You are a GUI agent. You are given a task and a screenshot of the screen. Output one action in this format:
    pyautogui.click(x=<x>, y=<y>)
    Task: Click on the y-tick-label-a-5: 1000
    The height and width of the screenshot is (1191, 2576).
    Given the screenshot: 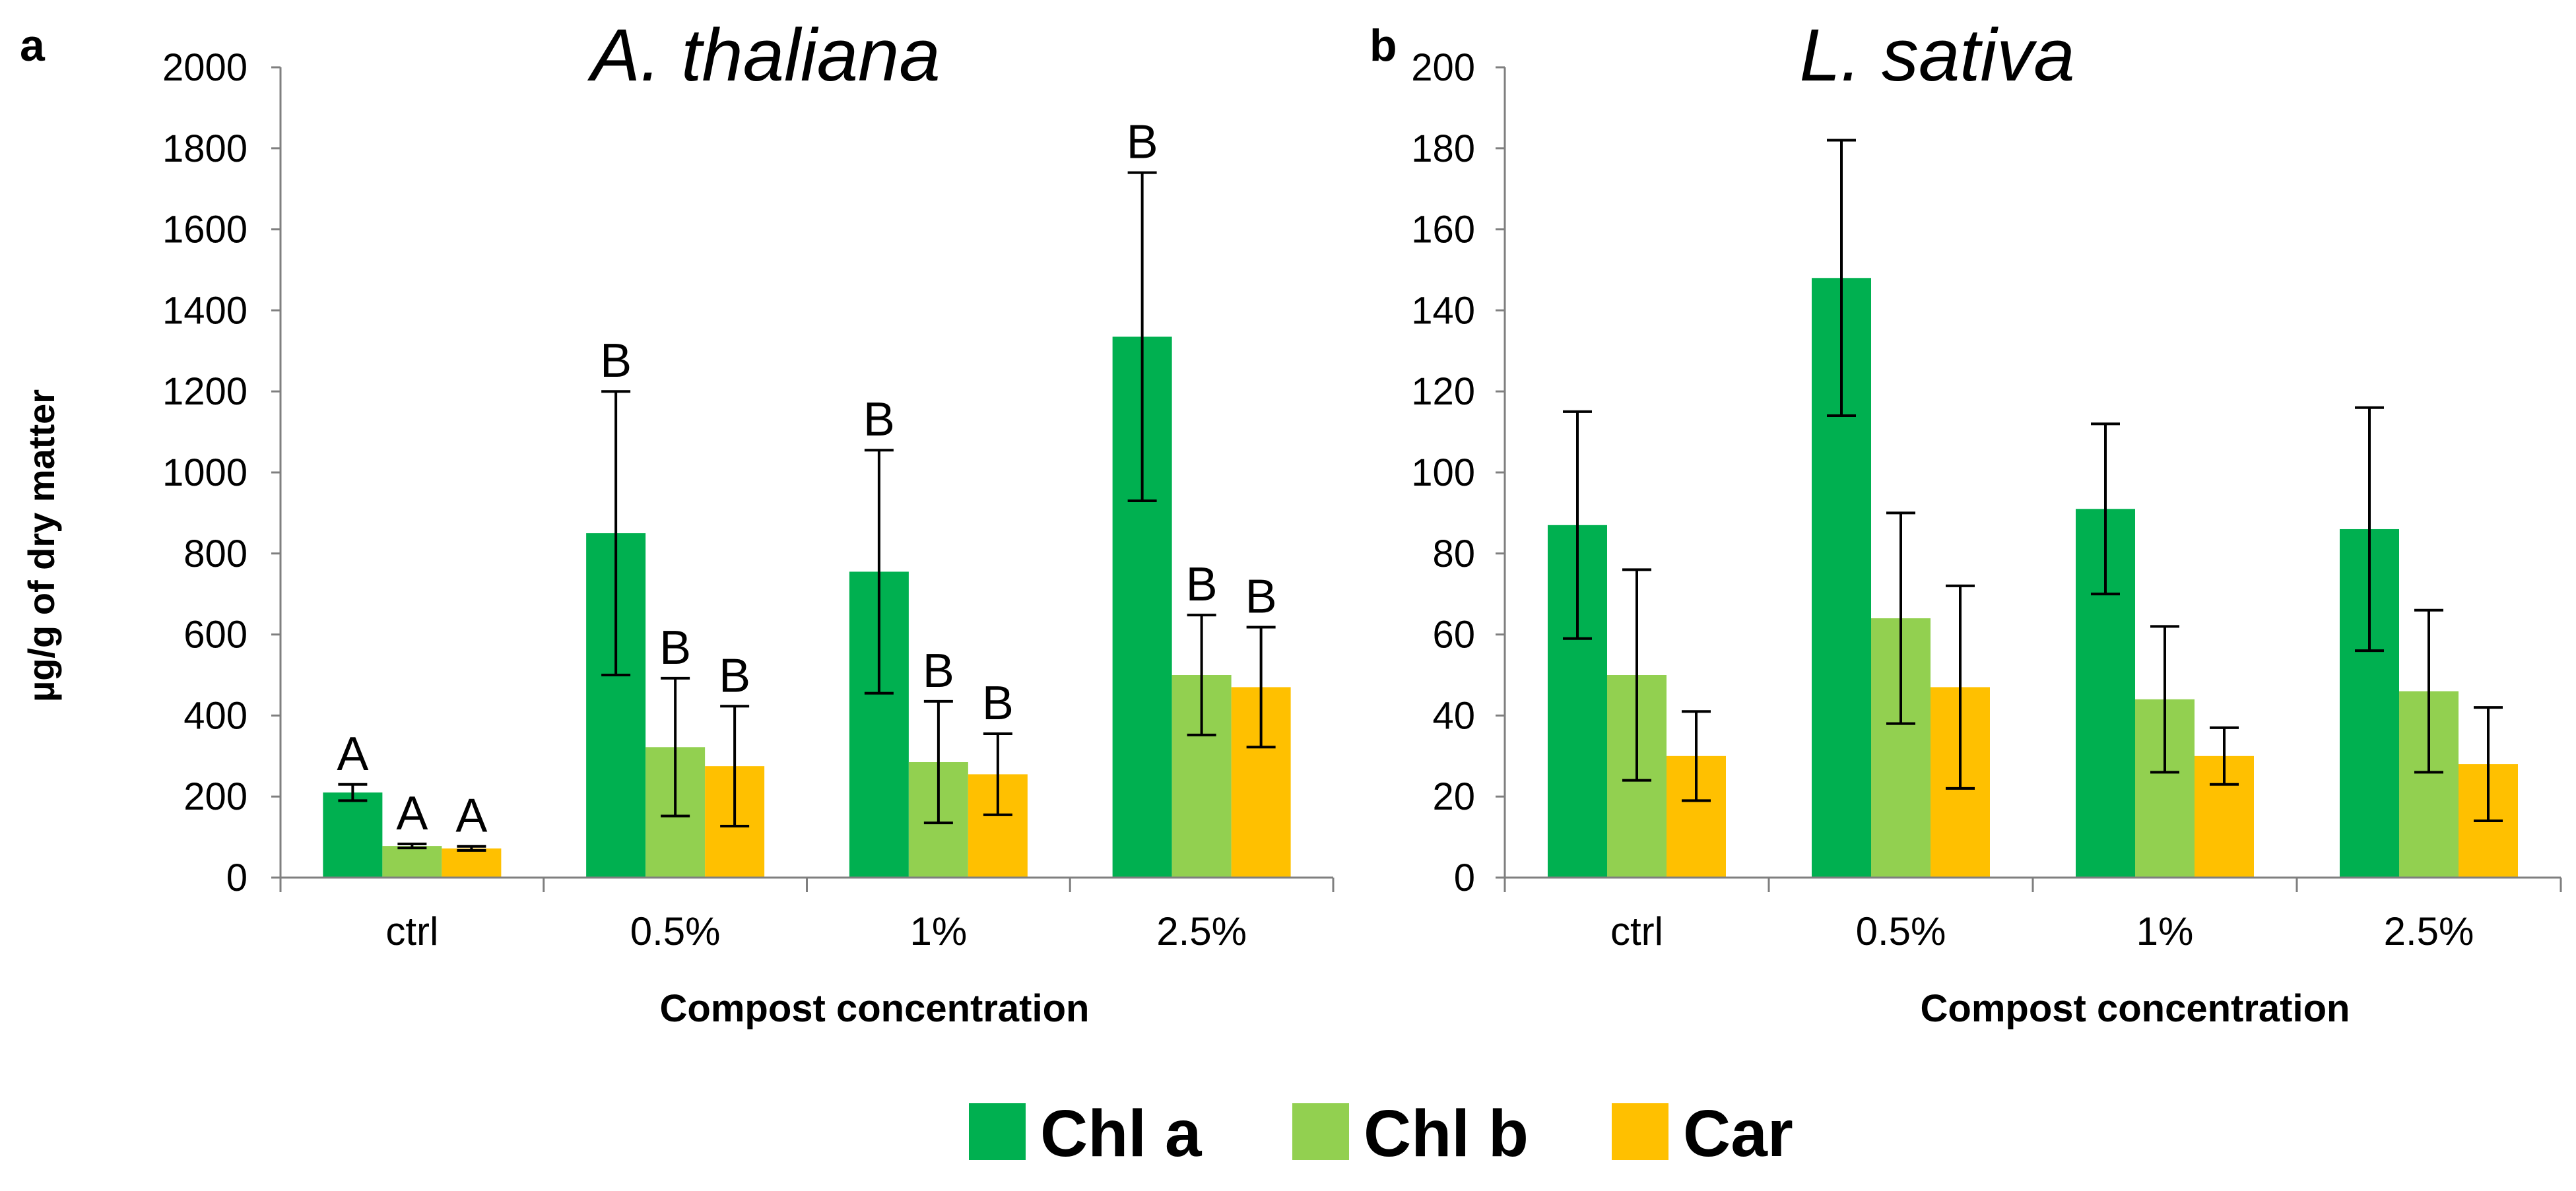 What is the action you would take?
    pyautogui.click(x=205, y=472)
    